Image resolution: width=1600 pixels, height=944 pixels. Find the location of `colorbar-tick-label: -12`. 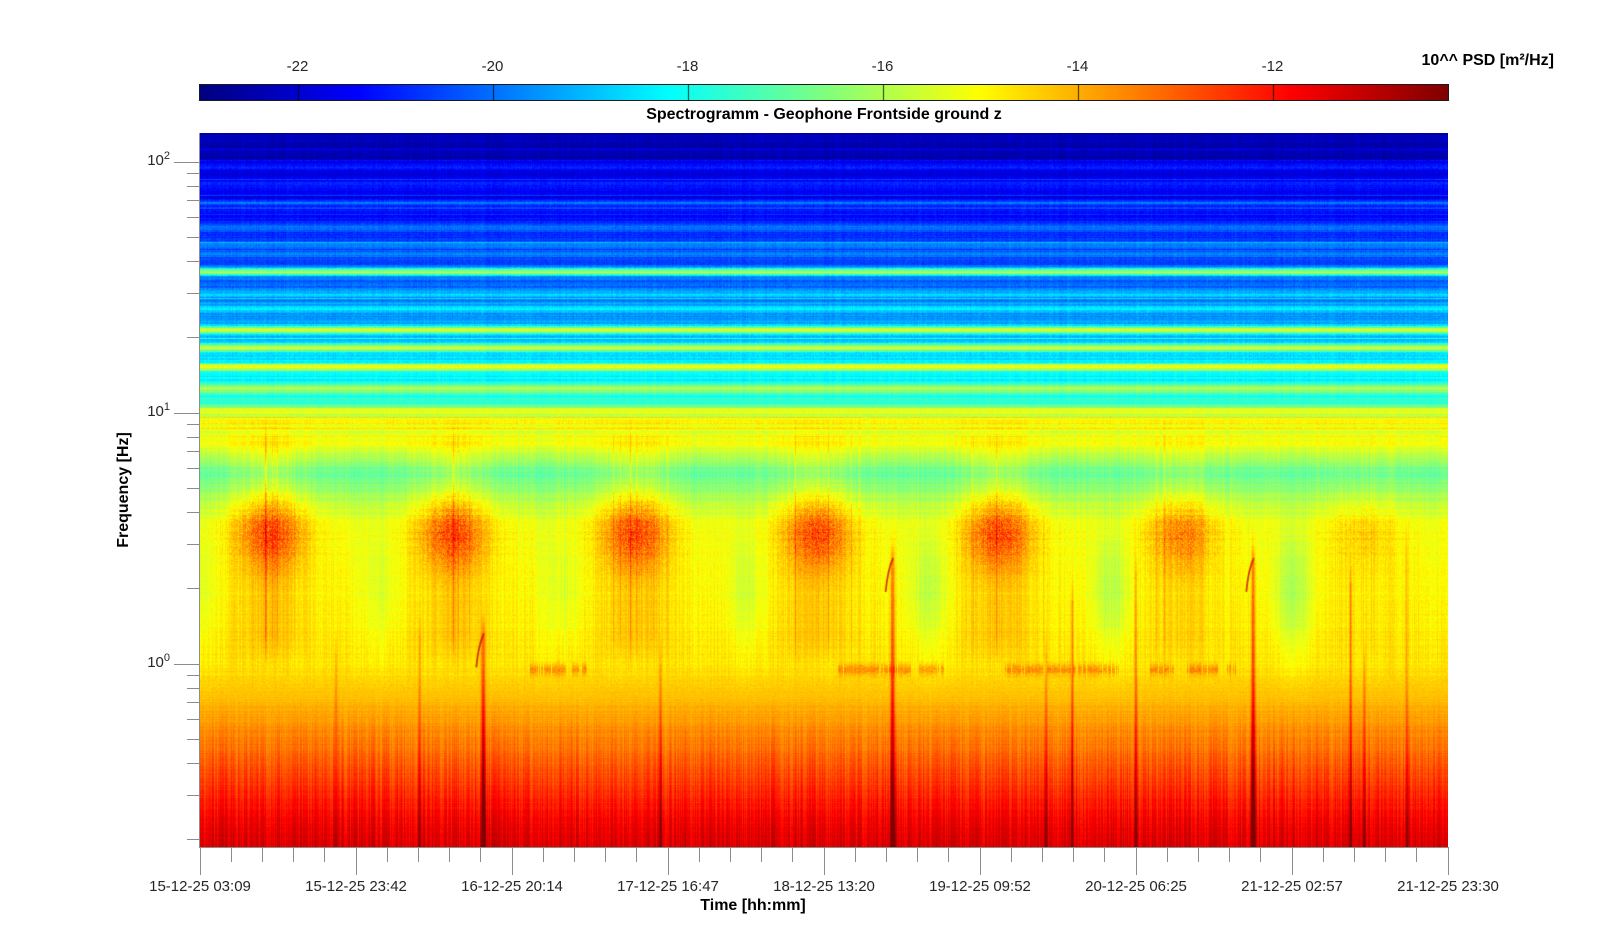

colorbar-tick-label: -12 is located at coordinates (1272, 66).